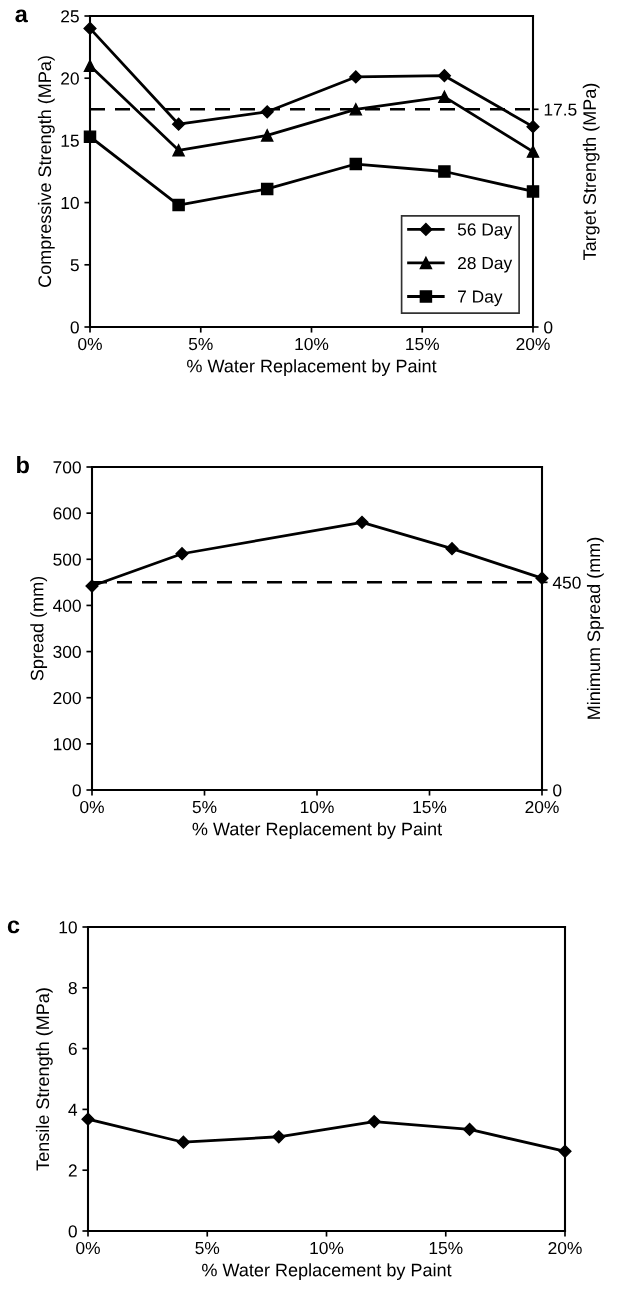 The height and width of the screenshot is (1304, 635). What do you see at coordinates (44, 1079) in the screenshot?
I see `y-axis-title: Tensile Strength (MPa)` at bounding box center [44, 1079].